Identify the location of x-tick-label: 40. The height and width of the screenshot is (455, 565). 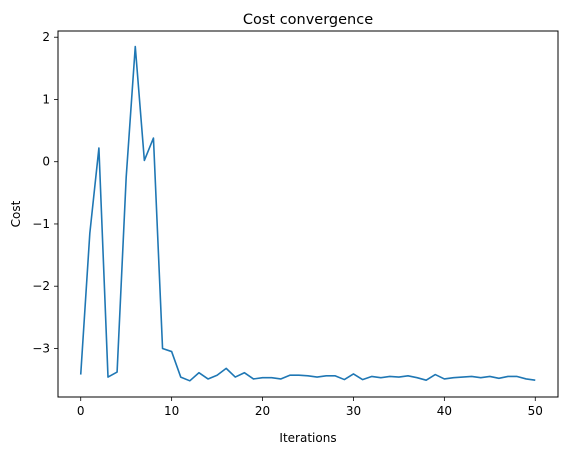
(444, 411).